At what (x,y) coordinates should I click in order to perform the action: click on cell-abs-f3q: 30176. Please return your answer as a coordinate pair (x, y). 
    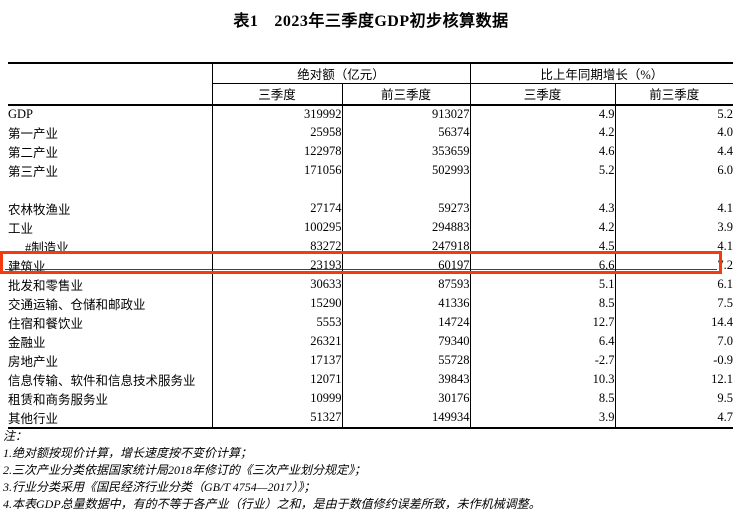
    Looking at the image, I should click on (406, 399).